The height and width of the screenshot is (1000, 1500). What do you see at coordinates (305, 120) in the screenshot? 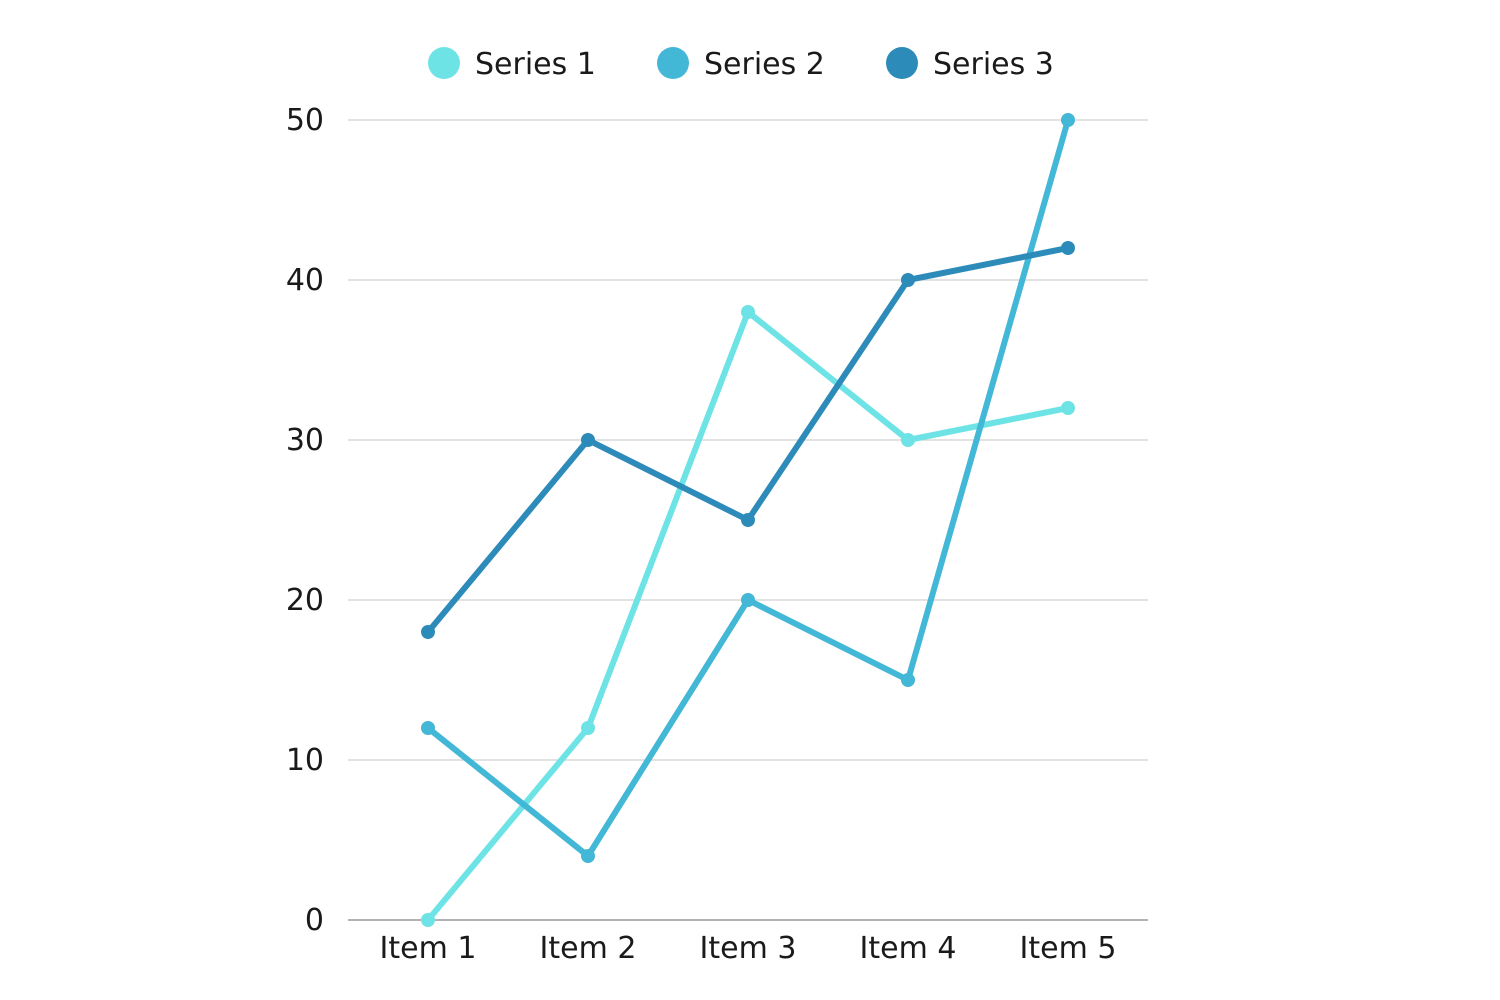
I see `y-tick-label: 50` at bounding box center [305, 120].